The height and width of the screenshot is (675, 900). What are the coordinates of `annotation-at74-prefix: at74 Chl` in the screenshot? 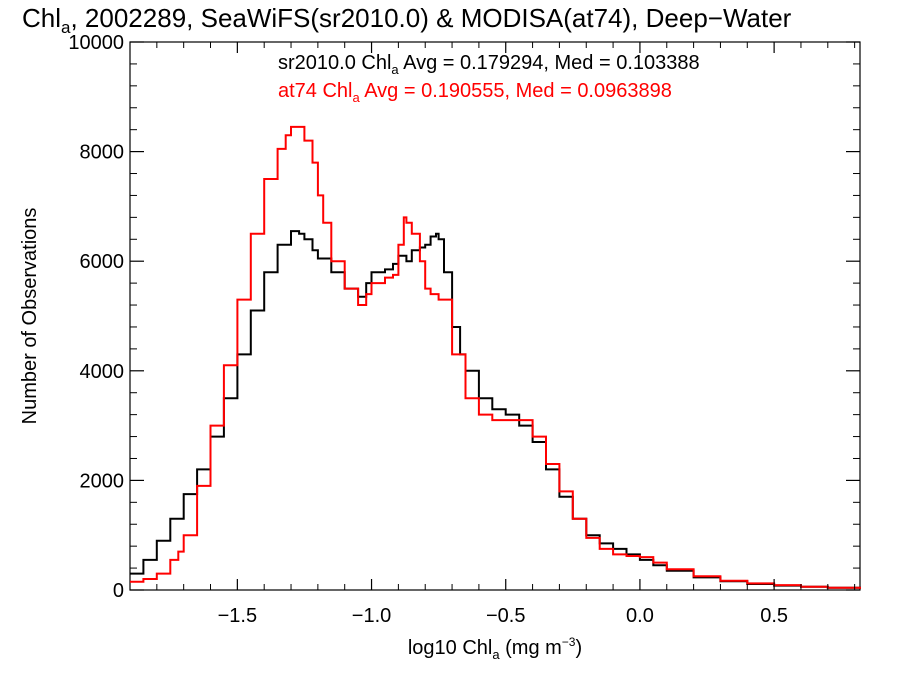 It's located at (315, 91).